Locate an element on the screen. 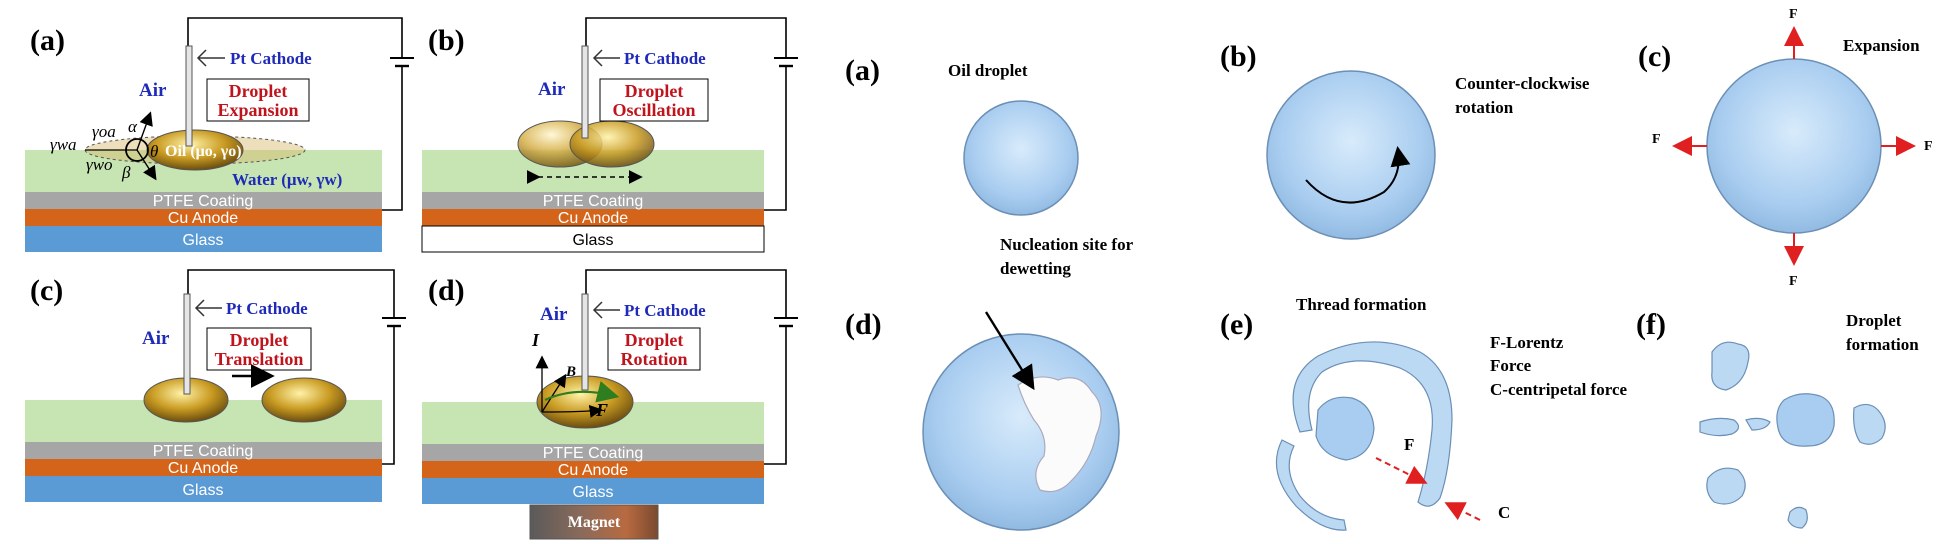 The image size is (1956, 544). current-symbol: I is located at coordinates (535, 340).